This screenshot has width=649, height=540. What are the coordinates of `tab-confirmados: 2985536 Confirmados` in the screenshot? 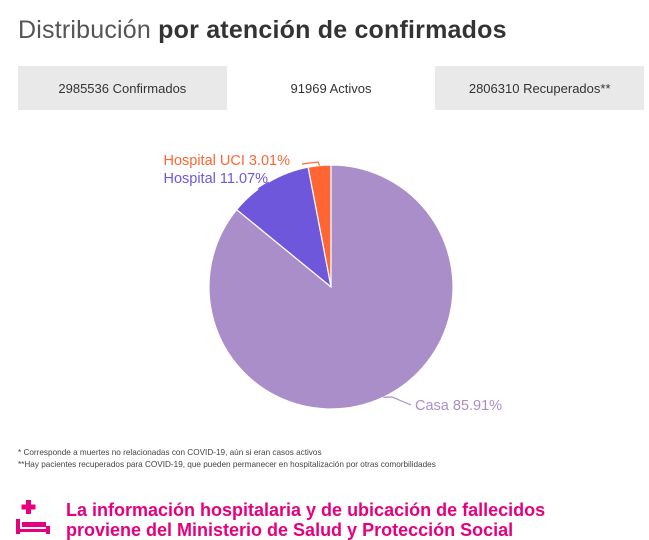 It's located at (122, 88).